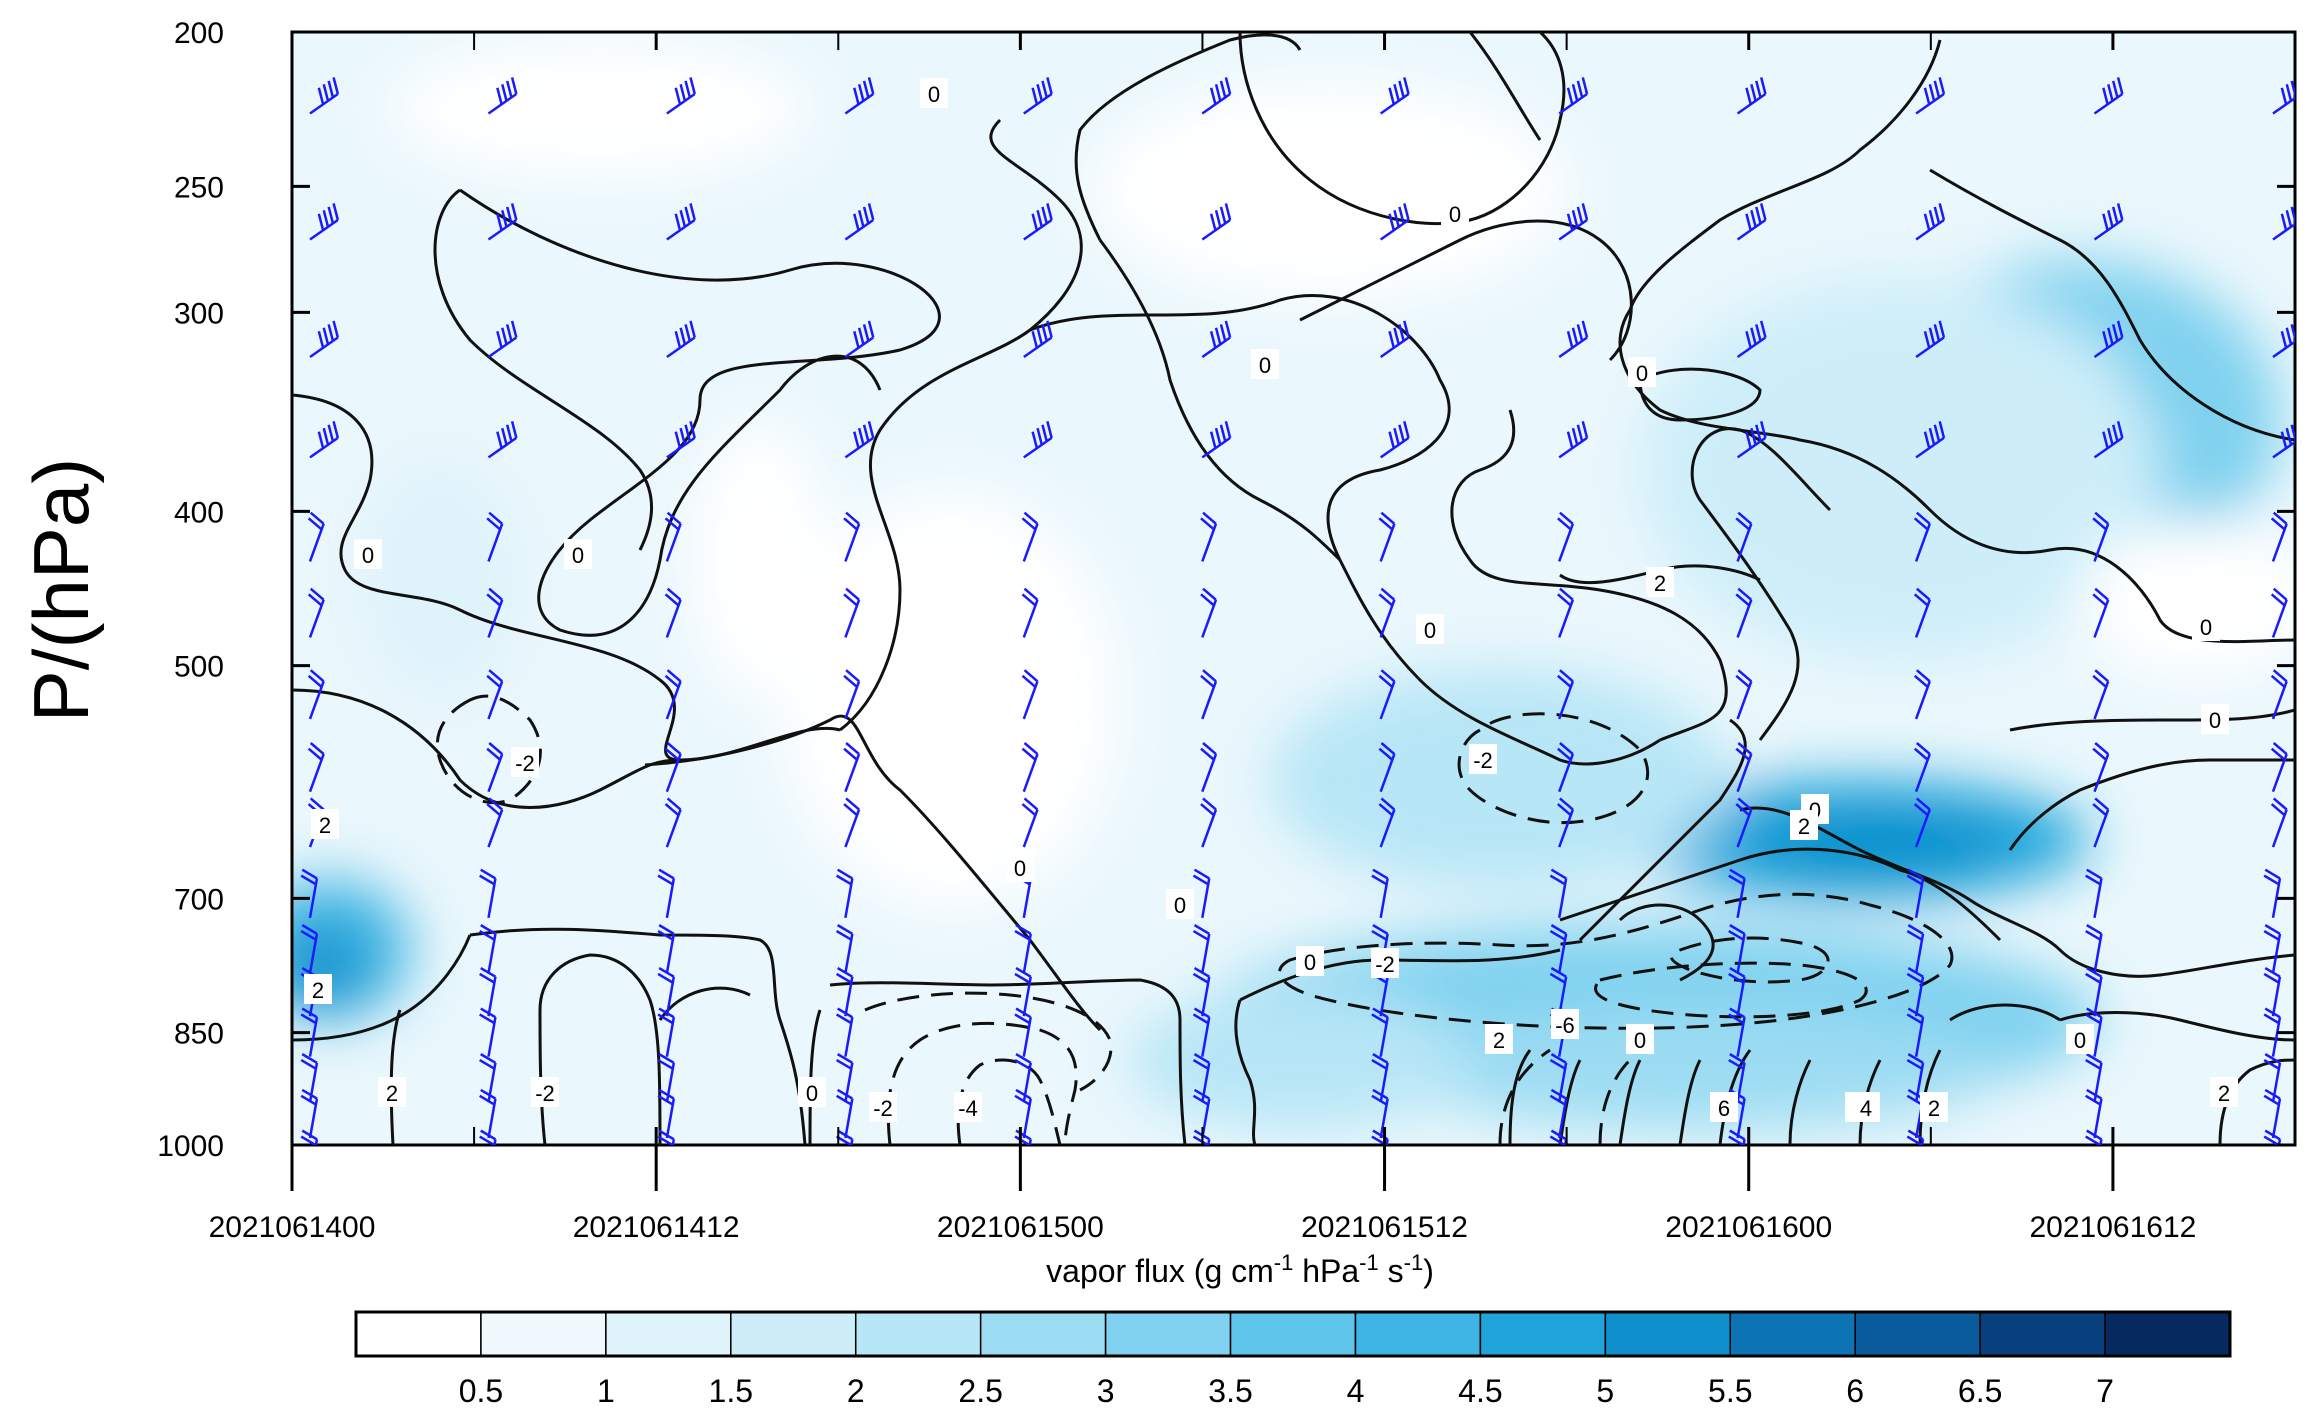  I want to click on y-axis-label: P/(hPa), so click(61, 590).